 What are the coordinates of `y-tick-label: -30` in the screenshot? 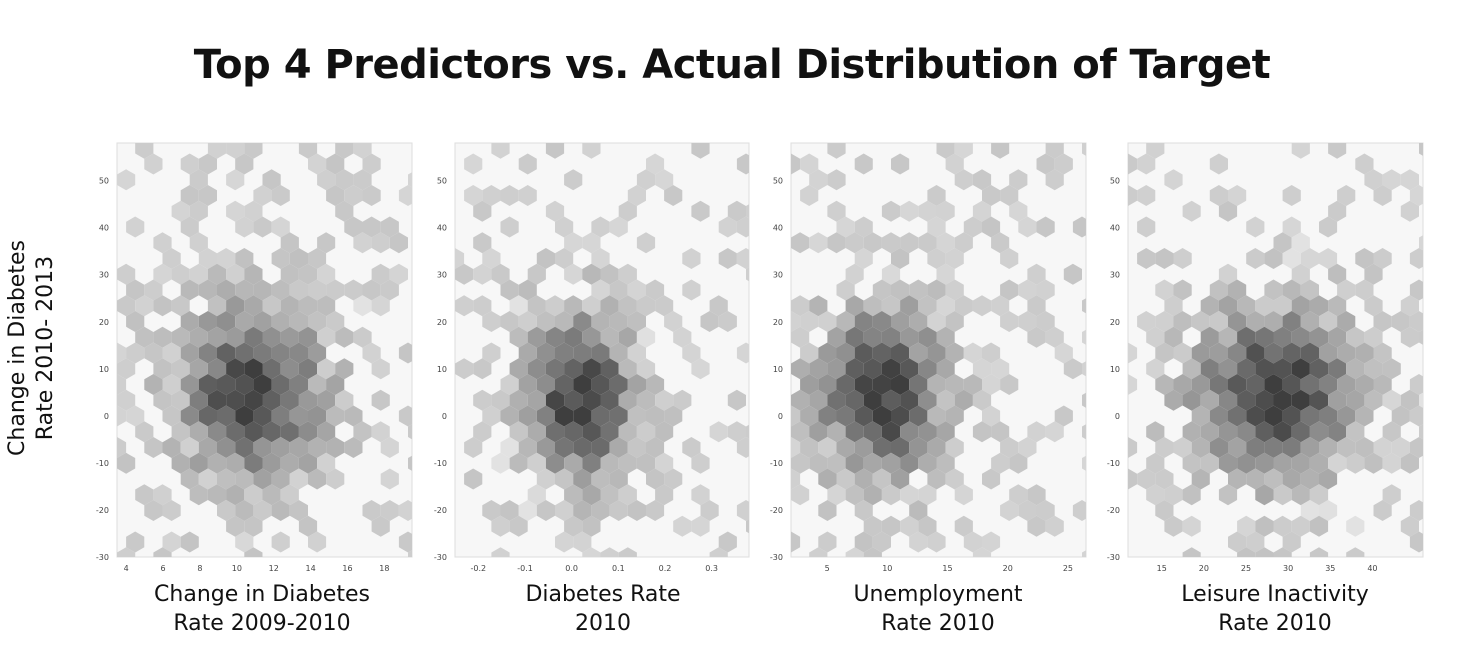 It's located at (102, 557).